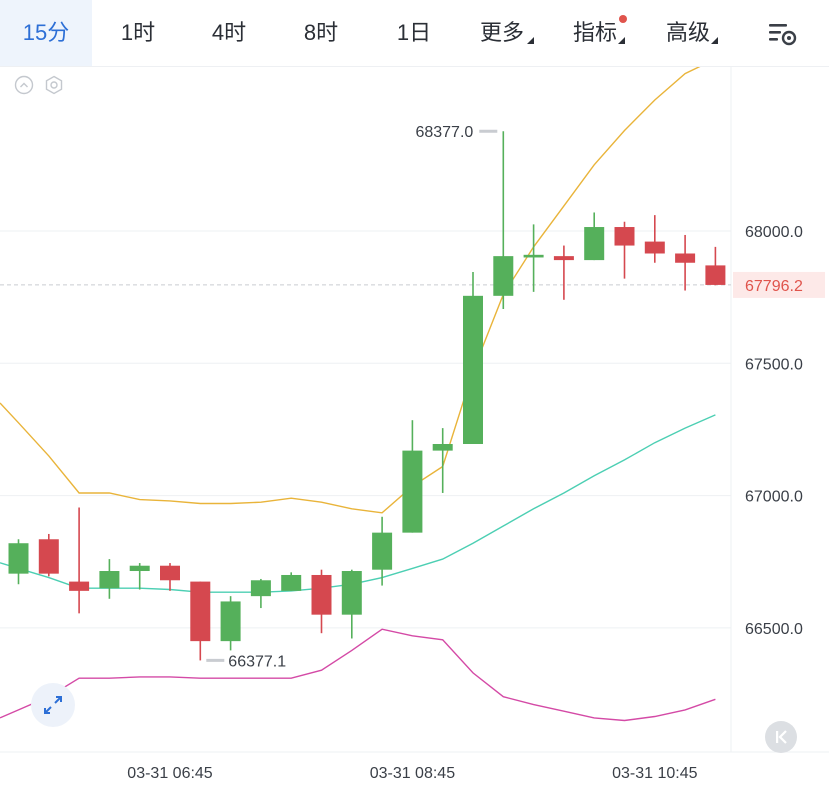 Image resolution: width=829 pixels, height=790 pixels. Describe the element at coordinates (138, 32) in the screenshot. I see `tab-1h: 1时` at that location.